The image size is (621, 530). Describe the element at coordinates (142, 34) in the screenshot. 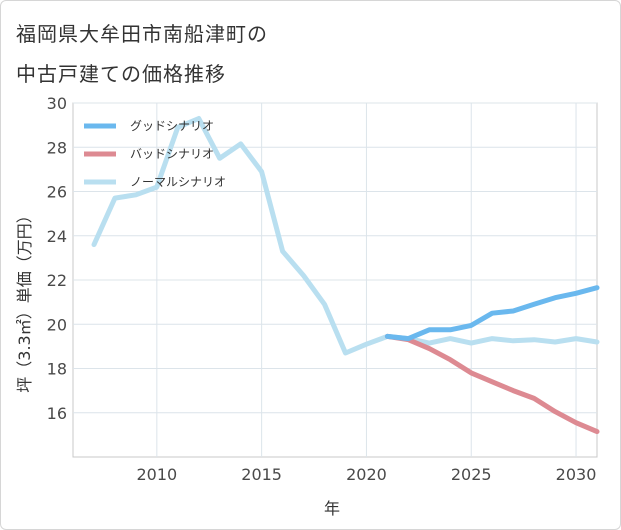

I see `chart-title-line-1: 福岡県大牟田市南船津町の` at that location.